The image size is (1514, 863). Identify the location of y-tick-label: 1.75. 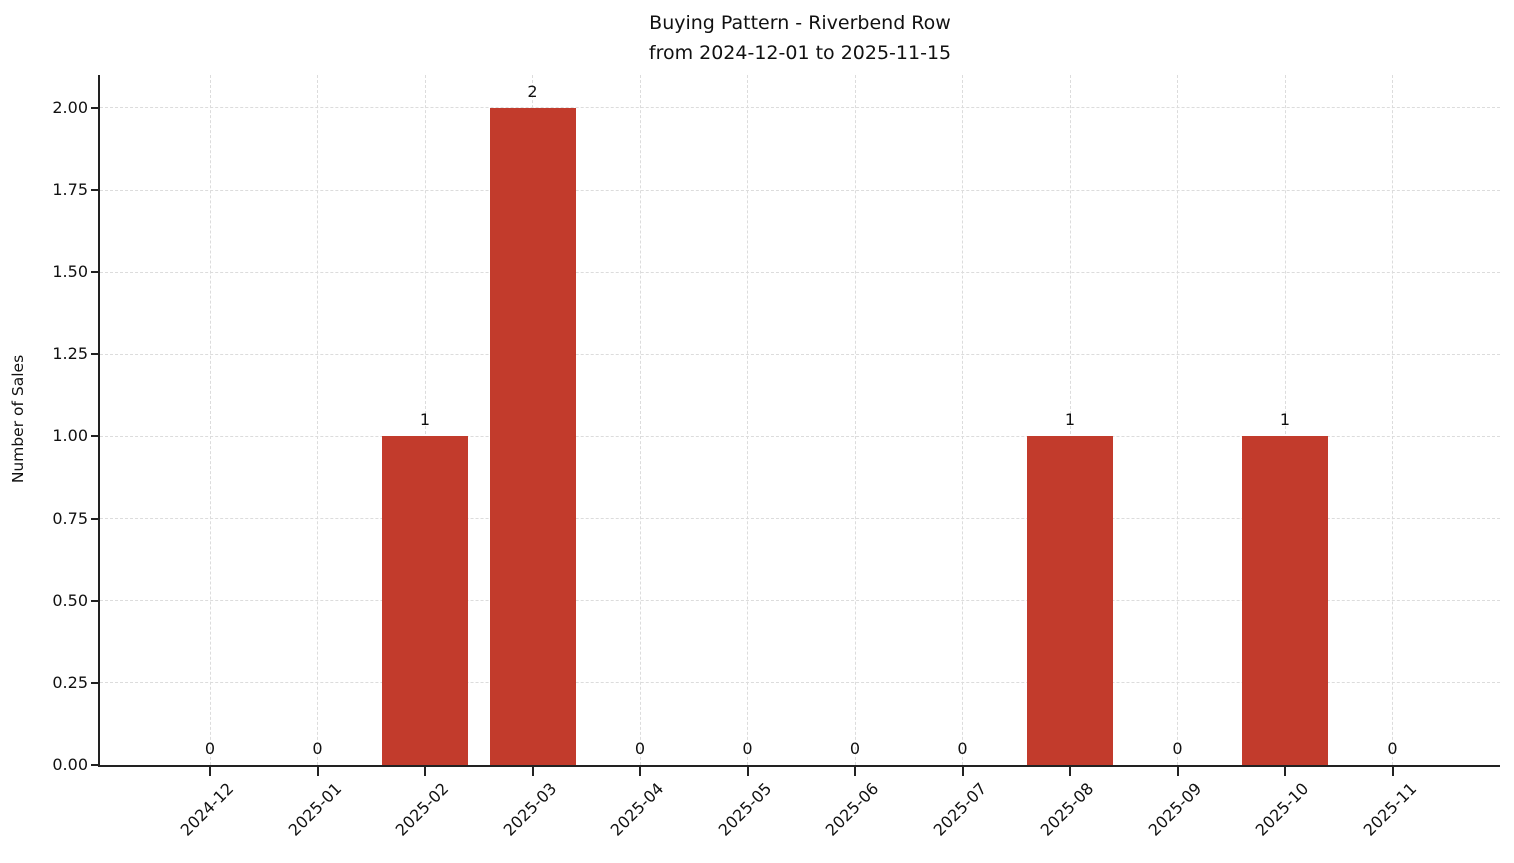
(70, 189).